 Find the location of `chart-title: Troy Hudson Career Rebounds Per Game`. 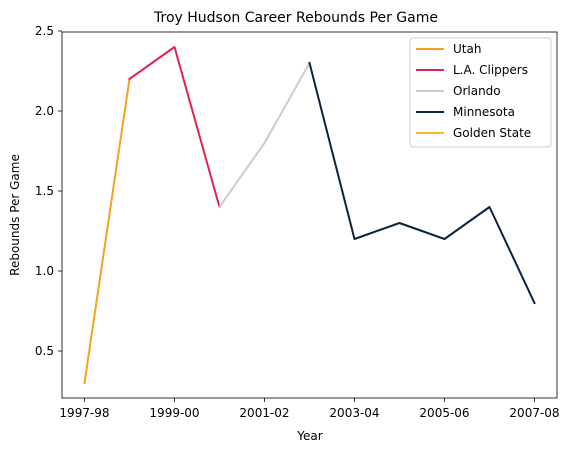

chart-title: Troy Hudson Career Rebounds Per Game is located at coordinates (295, 18).